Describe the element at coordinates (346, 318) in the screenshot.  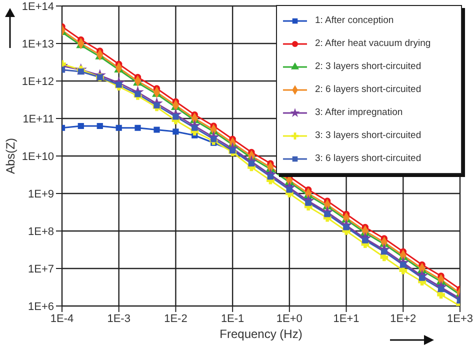
I see `x-tick-label: 1E+1` at that location.